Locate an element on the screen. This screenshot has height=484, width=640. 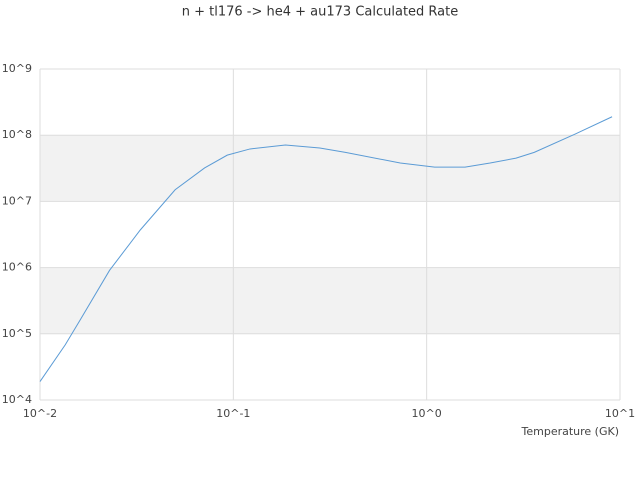
chart-title: n + tl176 -> he4 + au173 Calculated Rate is located at coordinates (320, 12).